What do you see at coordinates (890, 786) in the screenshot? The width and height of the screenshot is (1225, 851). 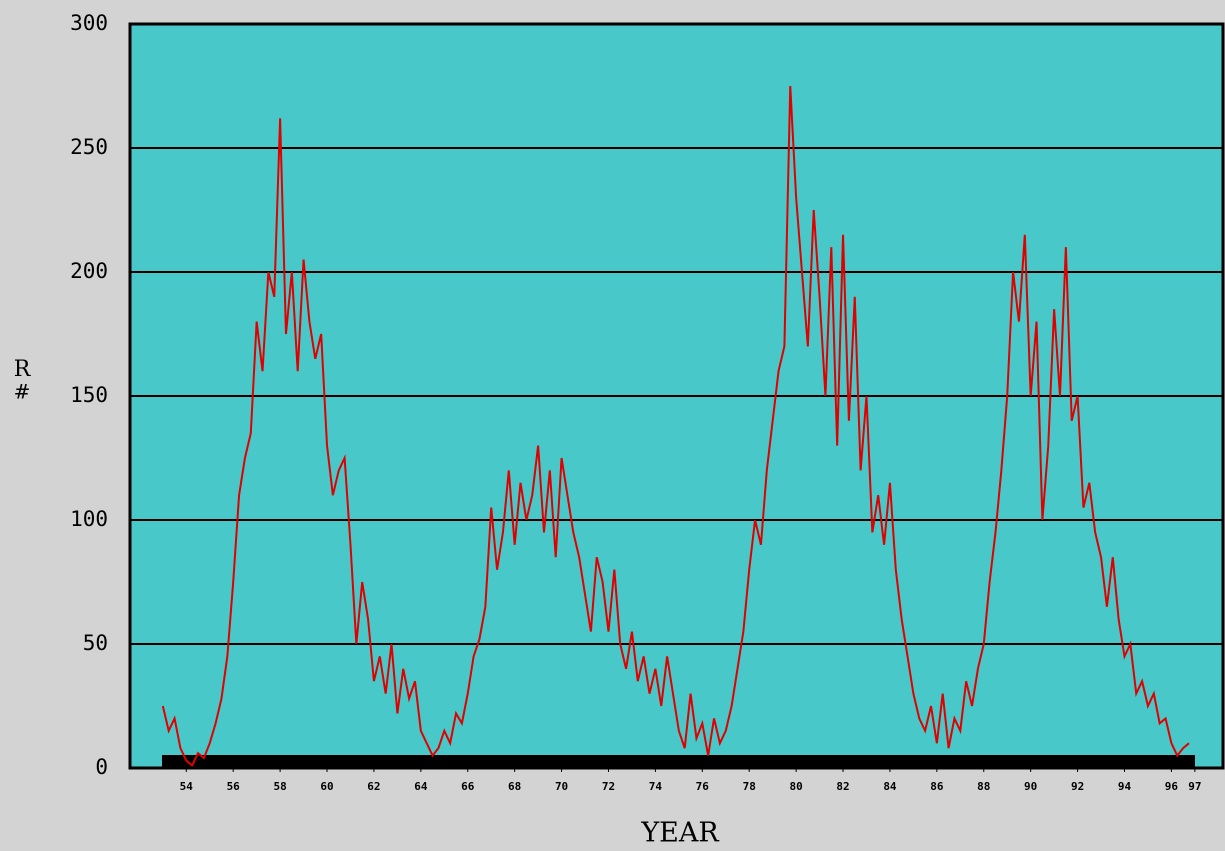 I see `x-tick-label: 84` at bounding box center [890, 786].